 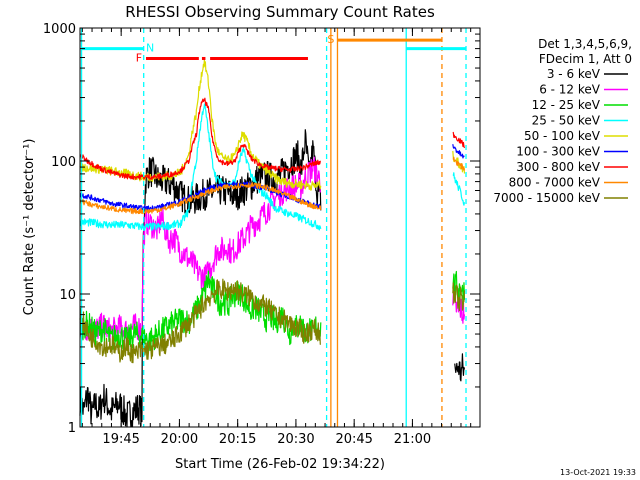 I want to click on x-tick-label: 19:45, so click(x=120, y=439).